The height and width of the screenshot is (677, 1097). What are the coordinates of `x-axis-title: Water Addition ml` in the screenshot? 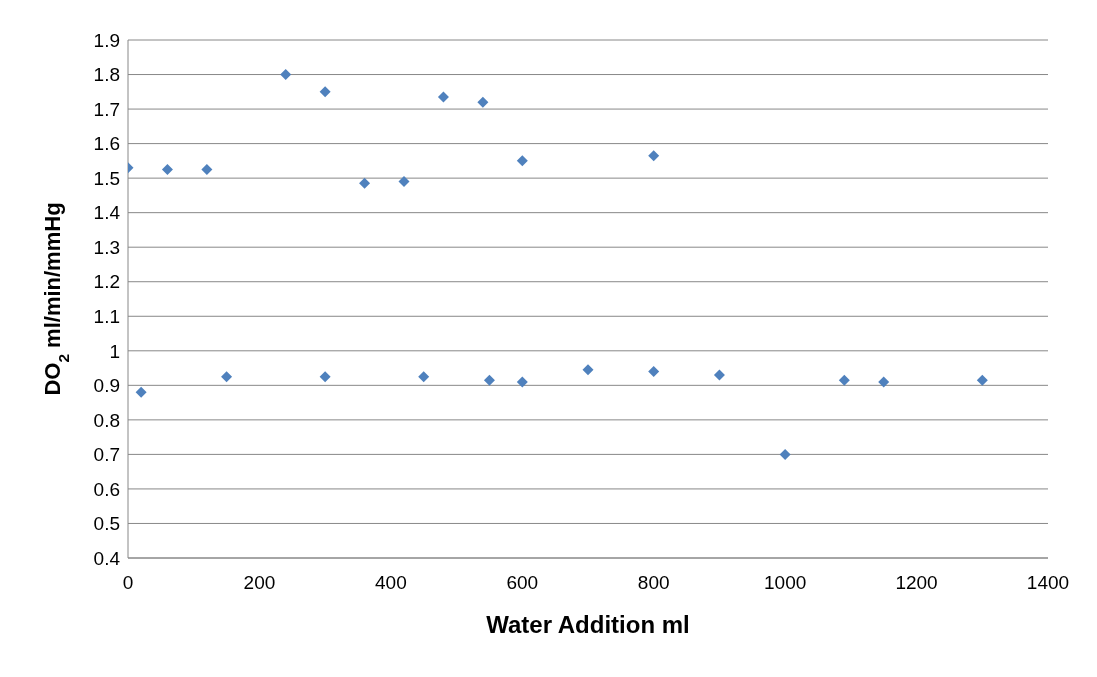 It's located at (588, 624).